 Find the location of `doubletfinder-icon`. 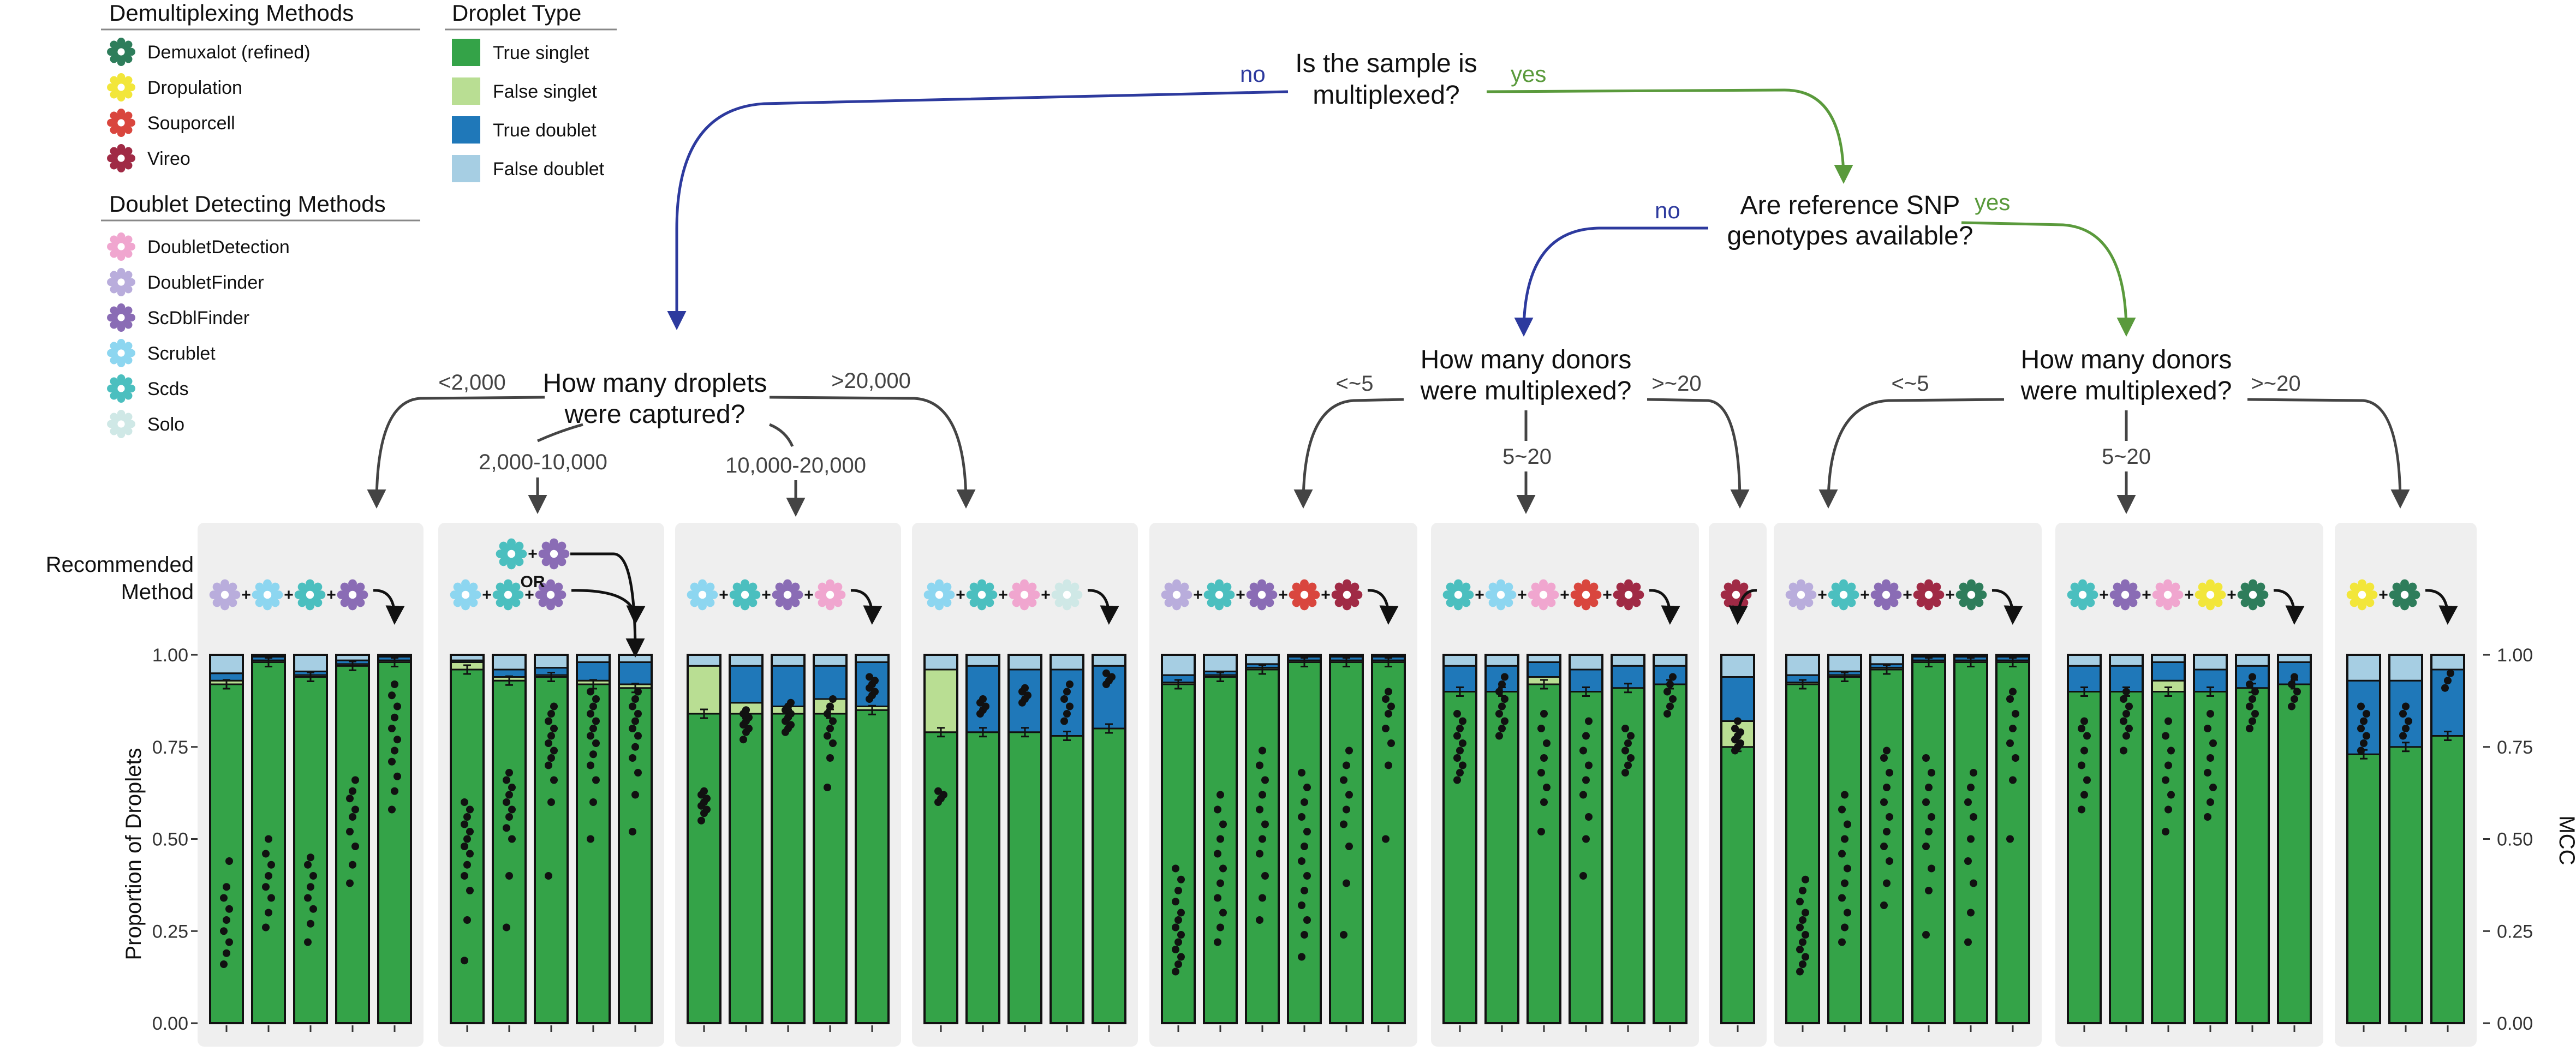

doubletfinder-icon is located at coordinates (1176, 595).